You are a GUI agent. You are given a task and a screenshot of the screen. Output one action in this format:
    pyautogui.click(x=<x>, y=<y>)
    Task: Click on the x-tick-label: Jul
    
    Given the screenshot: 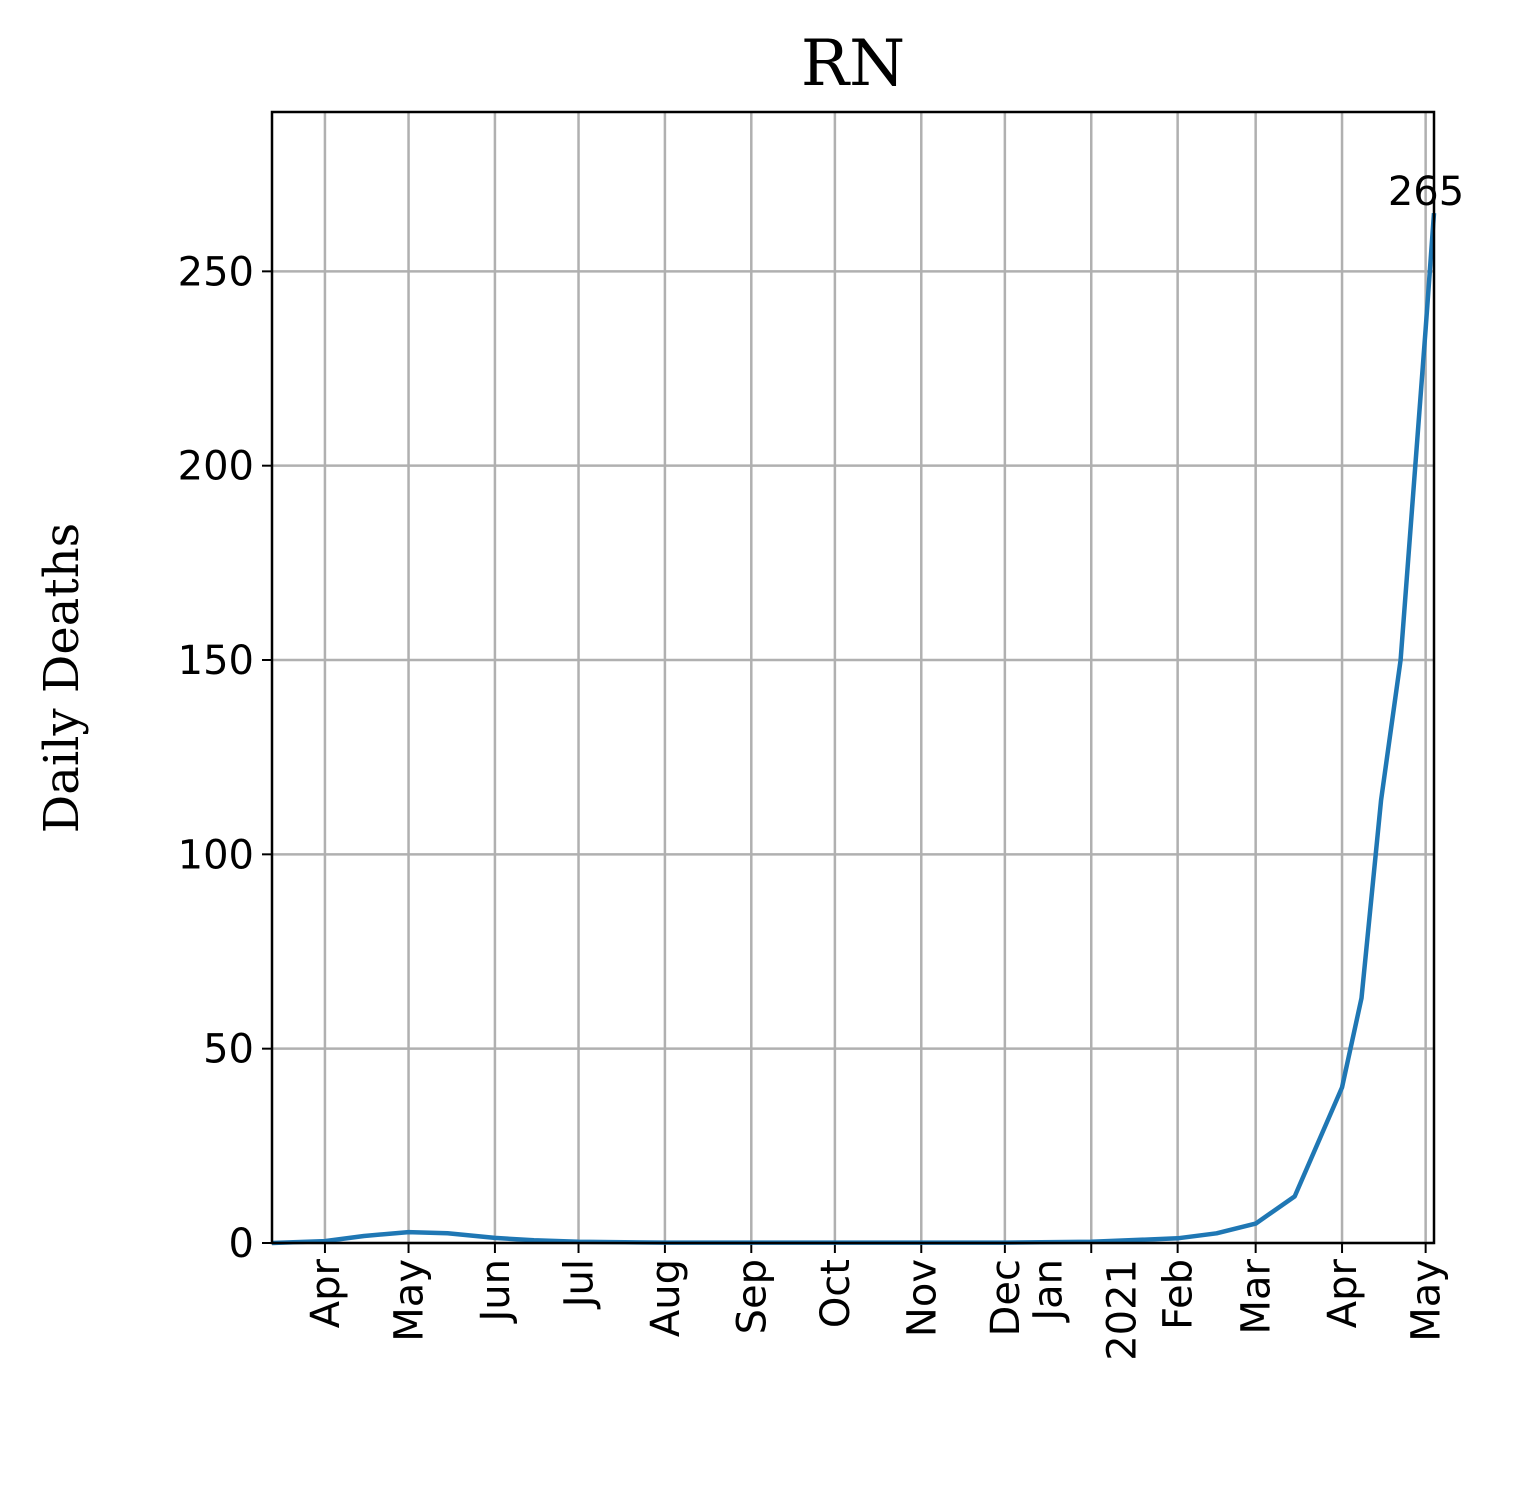 What is the action you would take?
    pyautogui.click(x=580, y=1284)
    